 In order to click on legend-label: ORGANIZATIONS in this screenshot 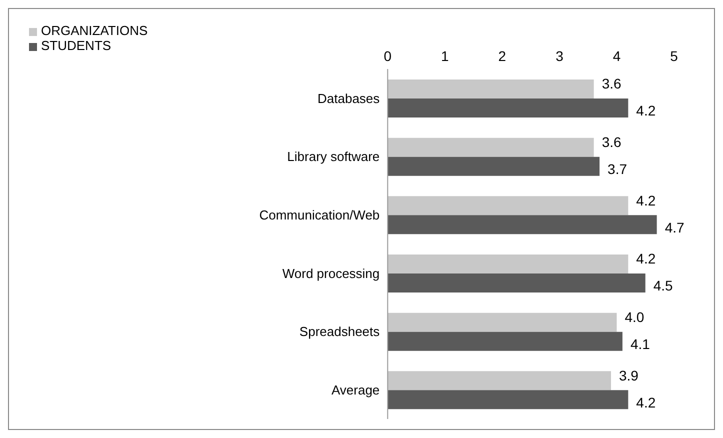, I will do `click(94, 30)`.